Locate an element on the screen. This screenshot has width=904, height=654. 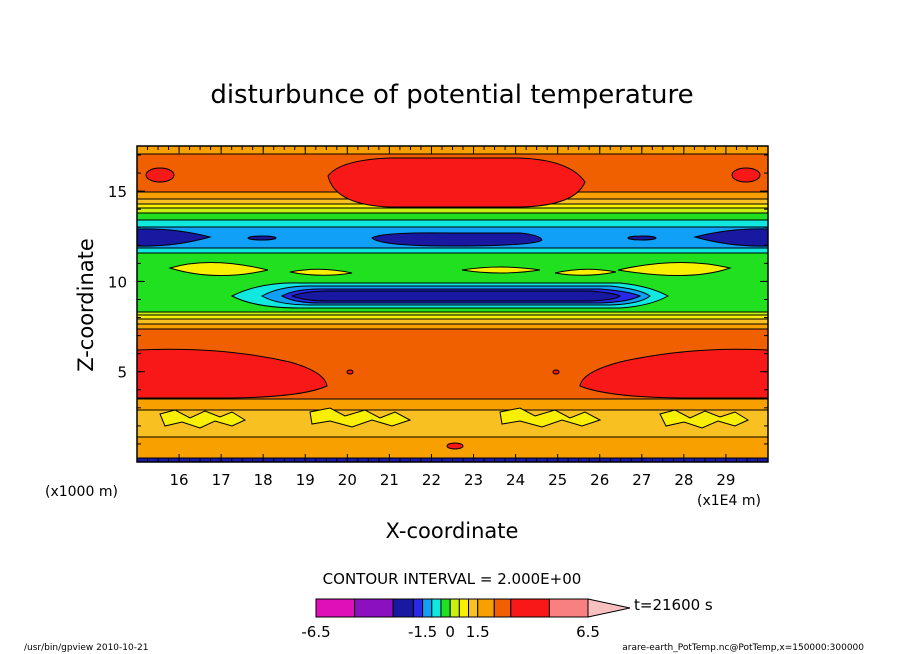
lower-red-right is located at coordinates (673, 373).